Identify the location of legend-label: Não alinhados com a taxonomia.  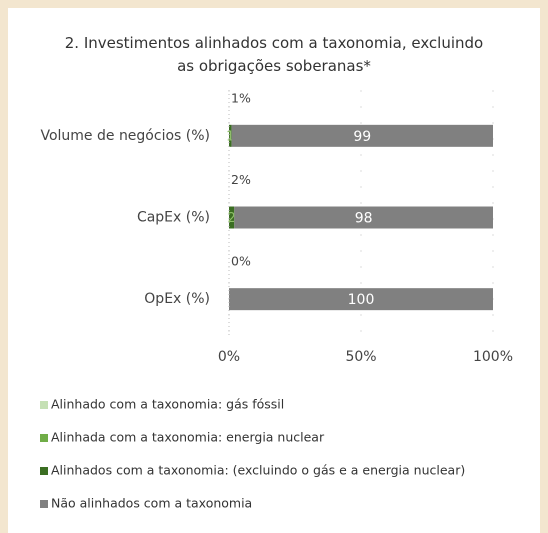
(151, 503).